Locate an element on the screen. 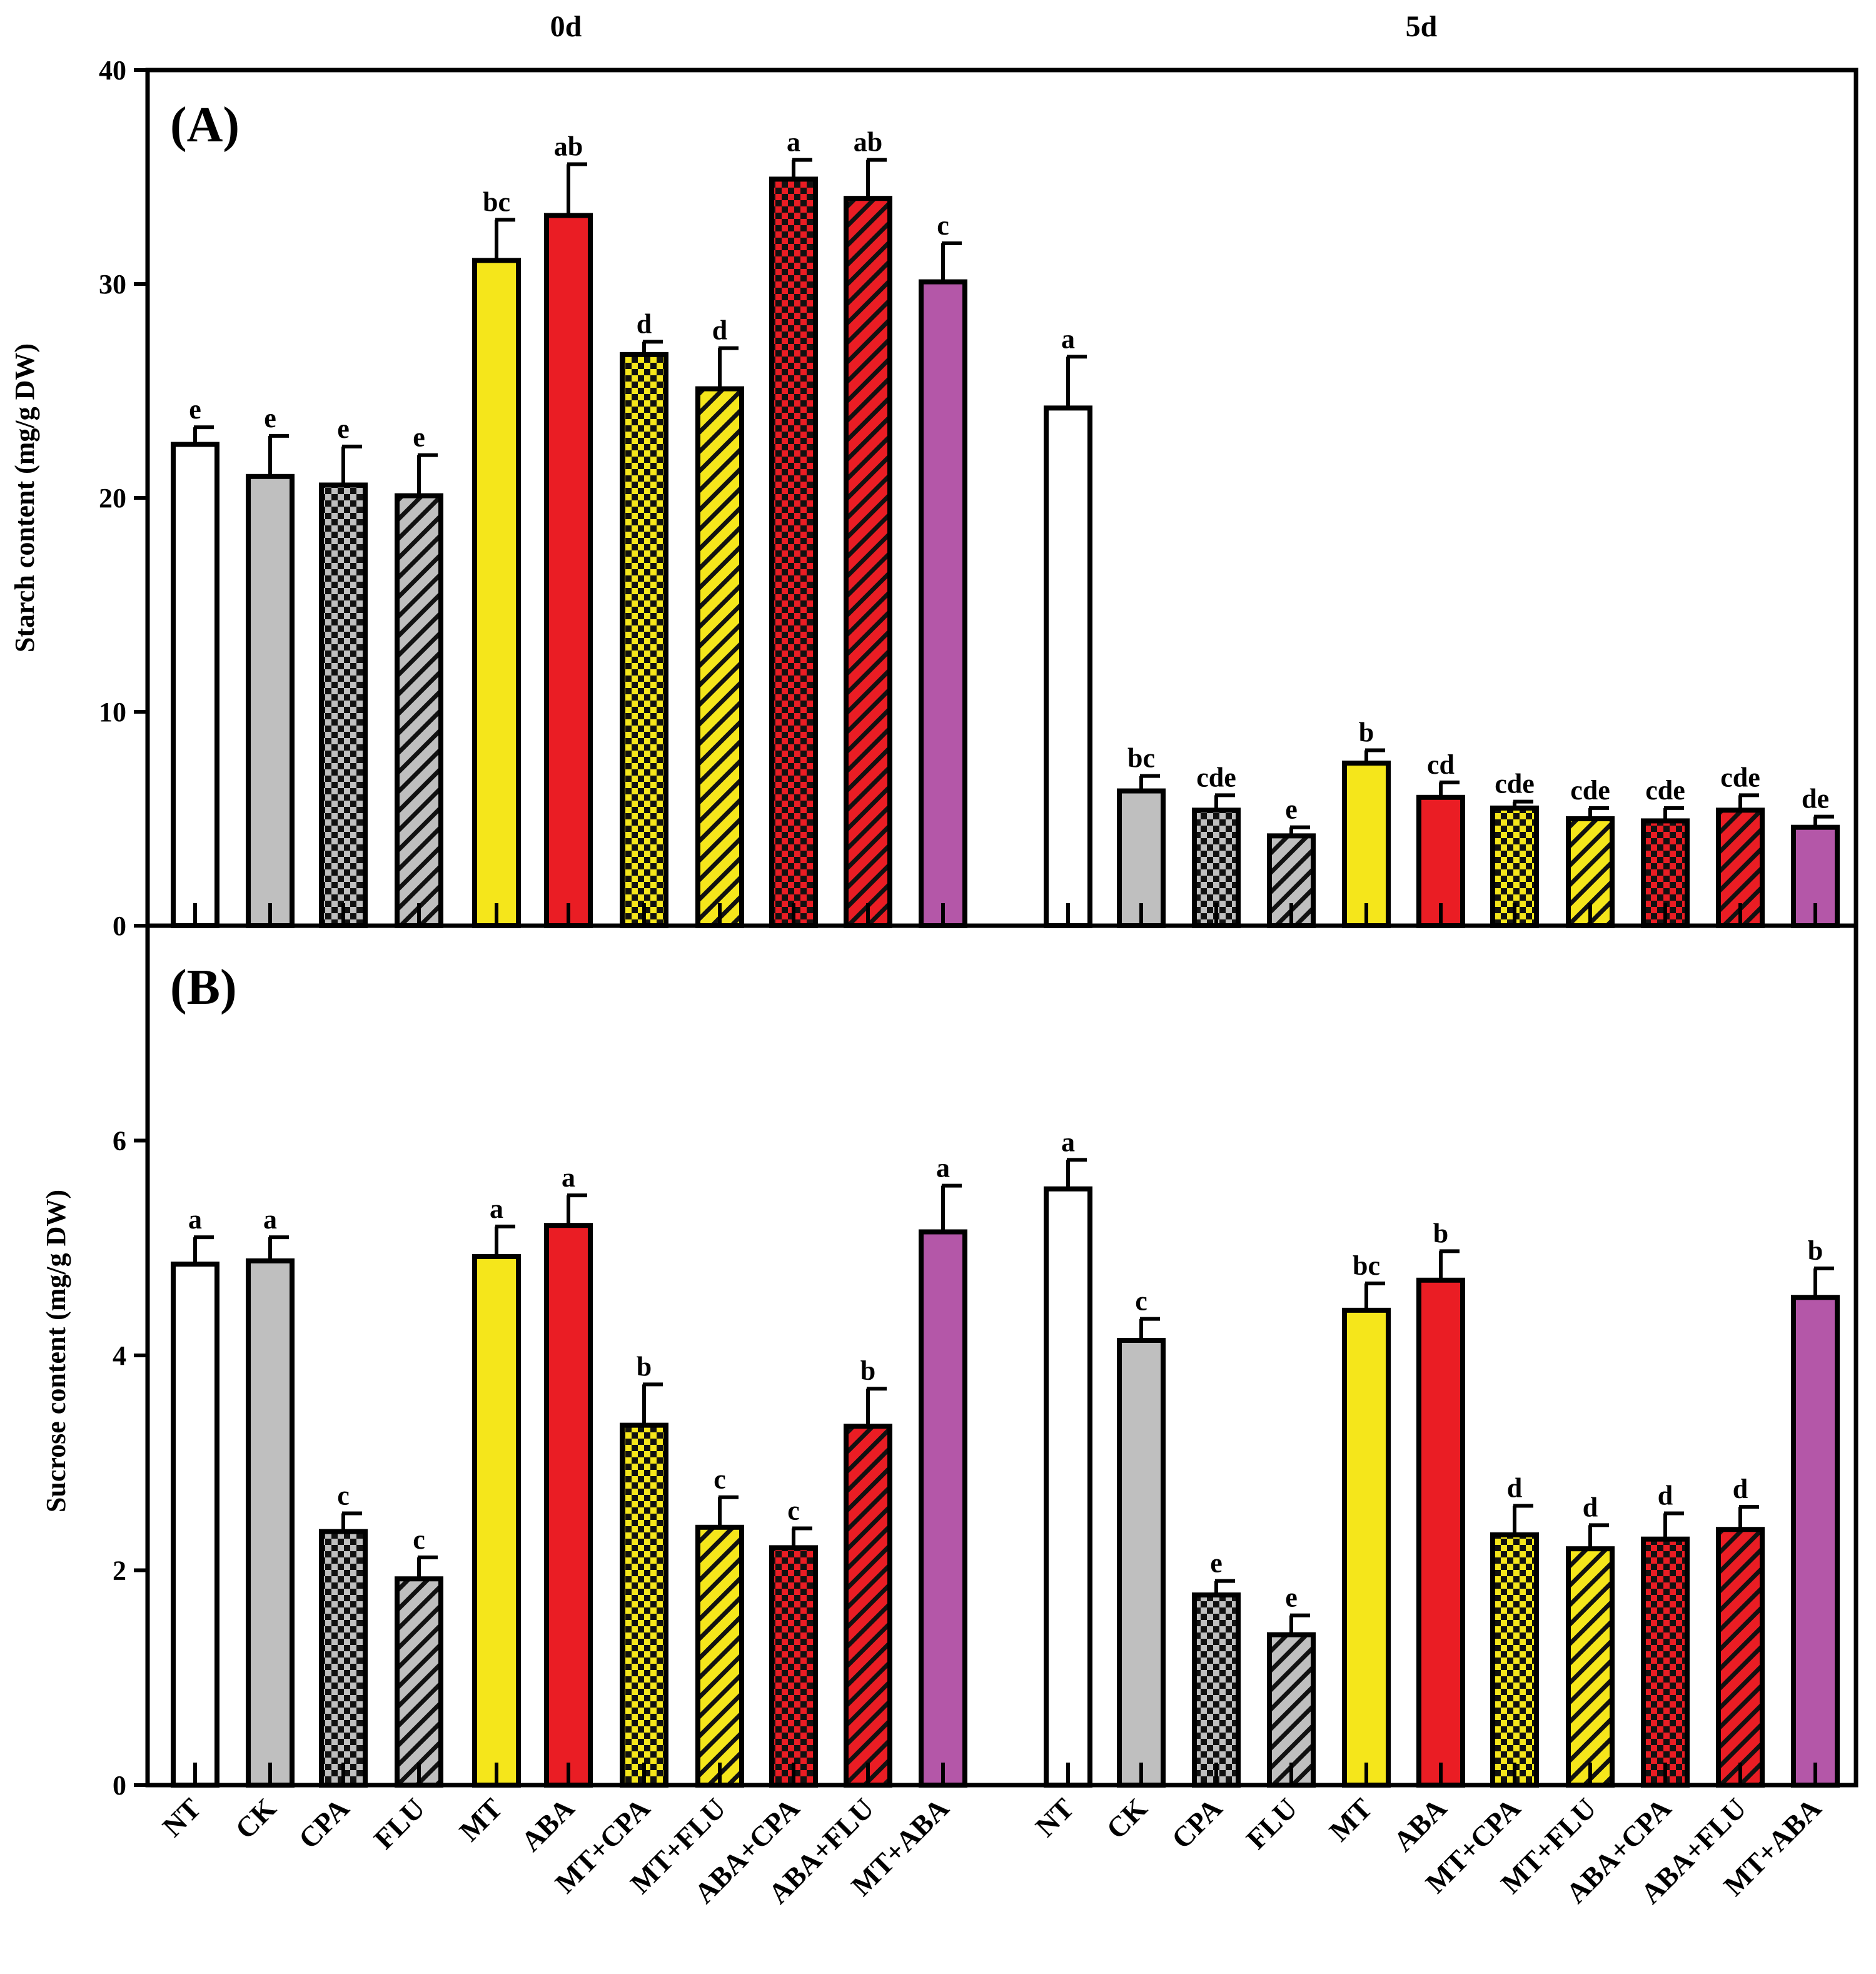 The image size is (1876, 1974). day-label-0d: 0d is located at coordinates (566, 26).